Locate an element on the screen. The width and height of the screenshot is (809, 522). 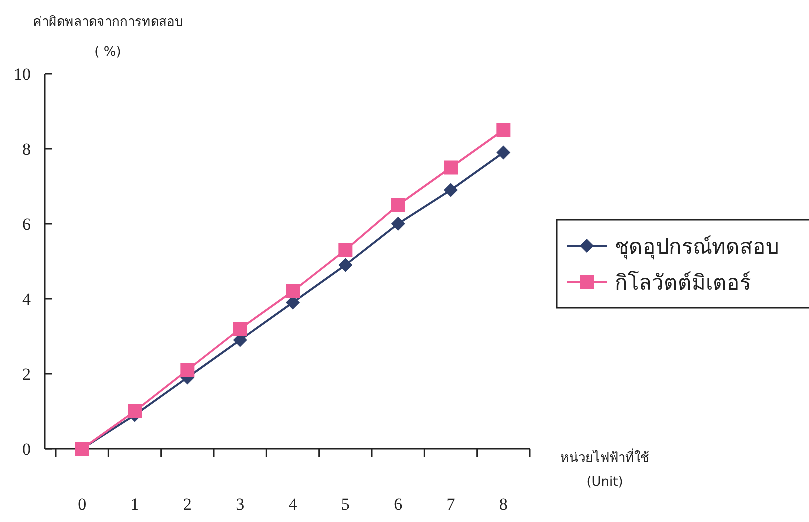
x-tick-label: 3 is located at coordinates (240, 504).